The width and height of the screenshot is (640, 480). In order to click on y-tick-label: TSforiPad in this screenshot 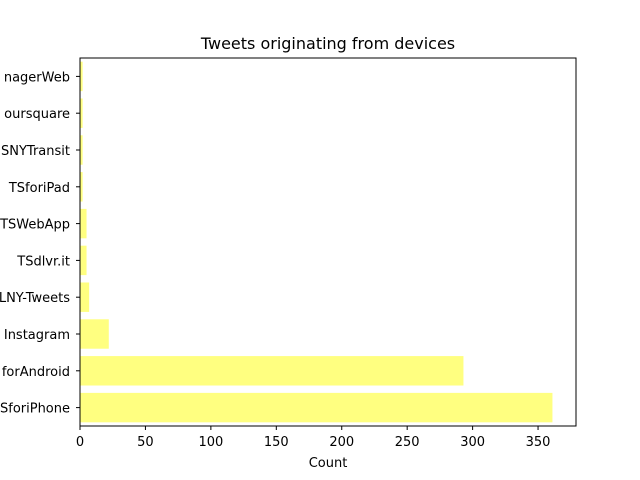, I will do `click(39, 188)`.